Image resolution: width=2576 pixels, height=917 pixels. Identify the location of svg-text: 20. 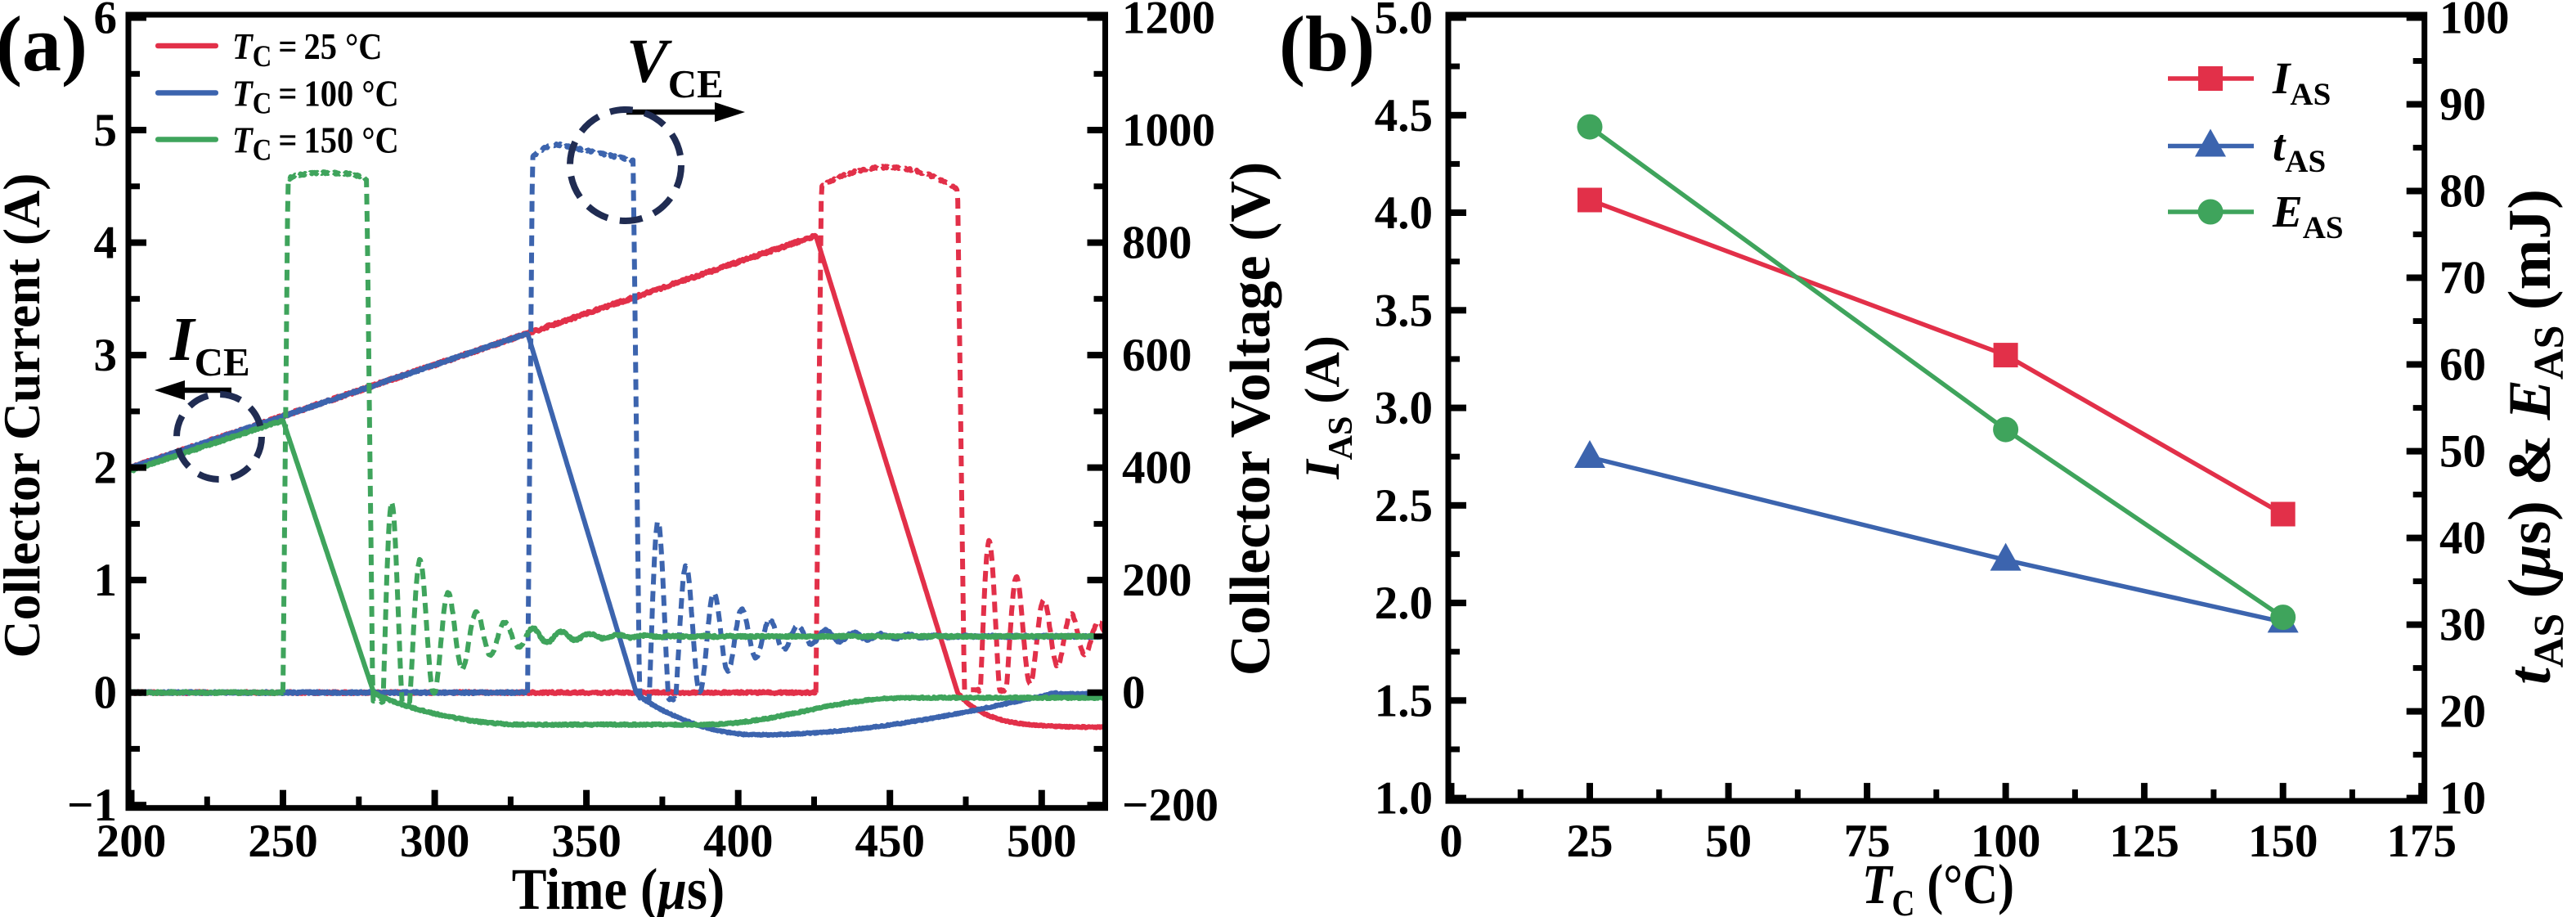
(2463, 712).